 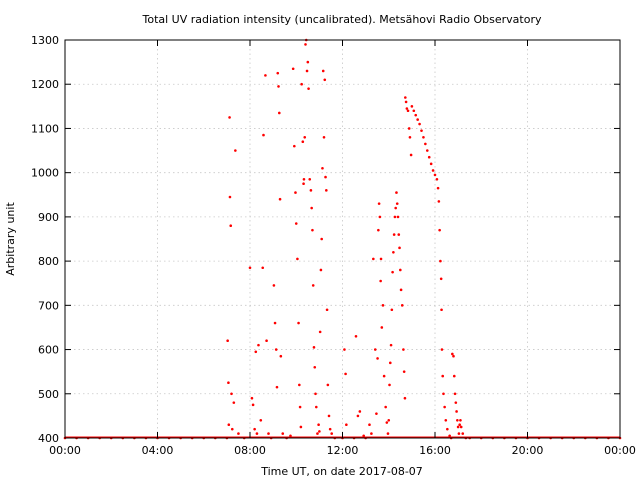 What do you see at coordinates (10, 239) in the screenshot?
I see `y-axis-label: Arbitrary unit` at bounding box center [10, 239].